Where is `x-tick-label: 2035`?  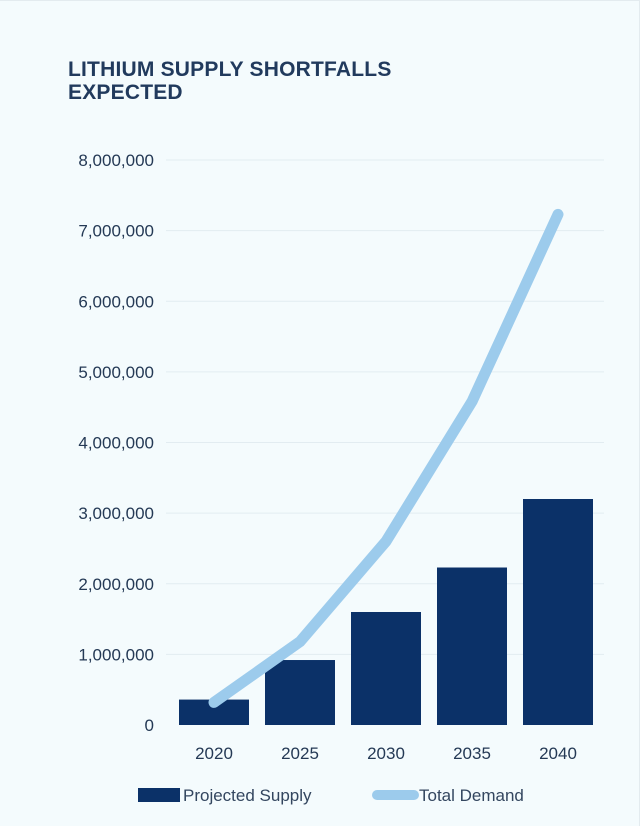 x-tick-label: 2035 is located at coordinates (472, 753).